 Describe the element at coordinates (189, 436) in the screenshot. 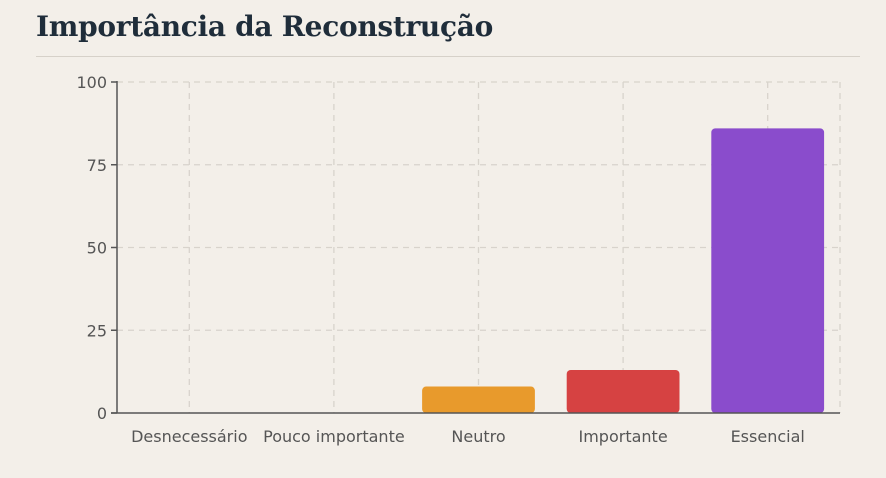

I see `x-tick-label: Desnecessário` at that location.